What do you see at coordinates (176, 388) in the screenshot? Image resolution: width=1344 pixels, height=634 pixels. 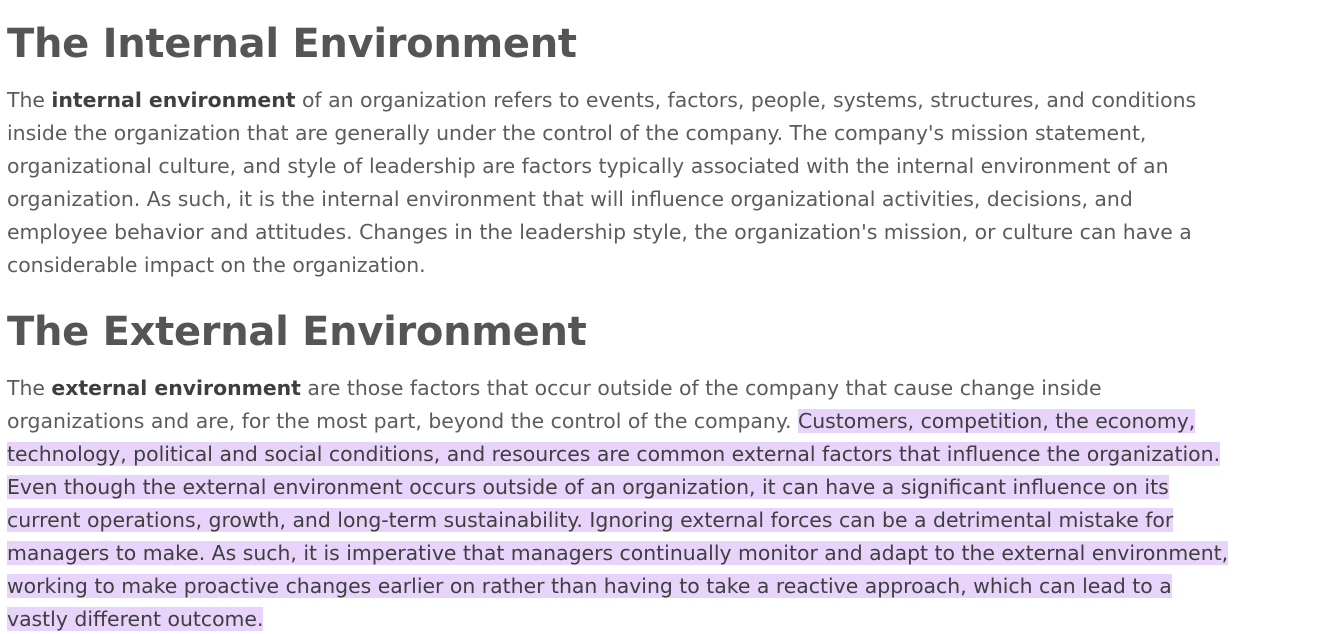 I see `term-external-environment: external environment` at bounding box center [176, 388].